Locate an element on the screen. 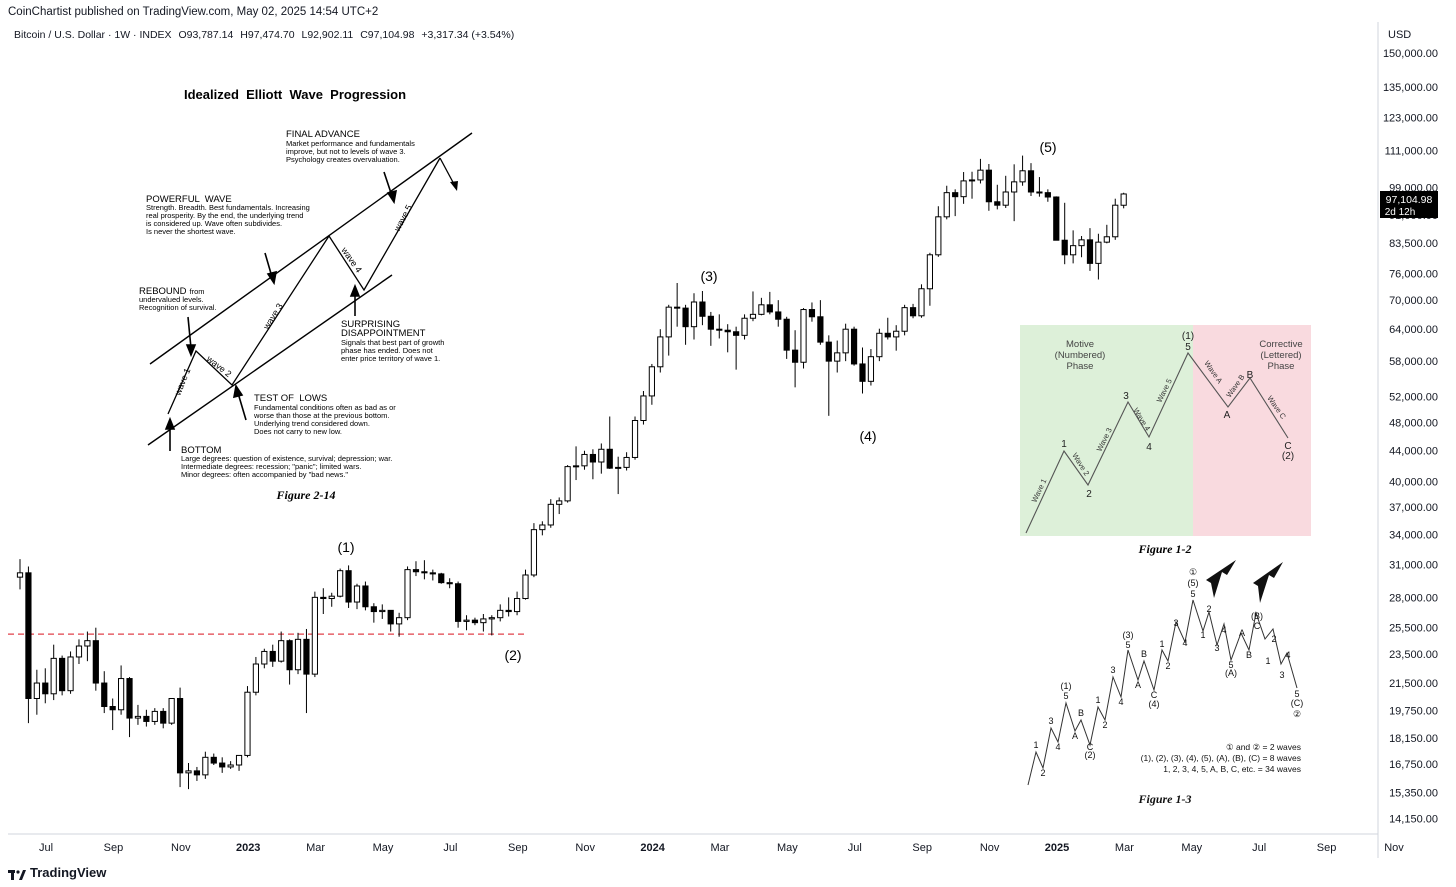 This screenshot has width=1456, height=887. symbol-name: Bitcoin / U.S. Dollar · 1W · INDEX is located at coordinates (93, 35).